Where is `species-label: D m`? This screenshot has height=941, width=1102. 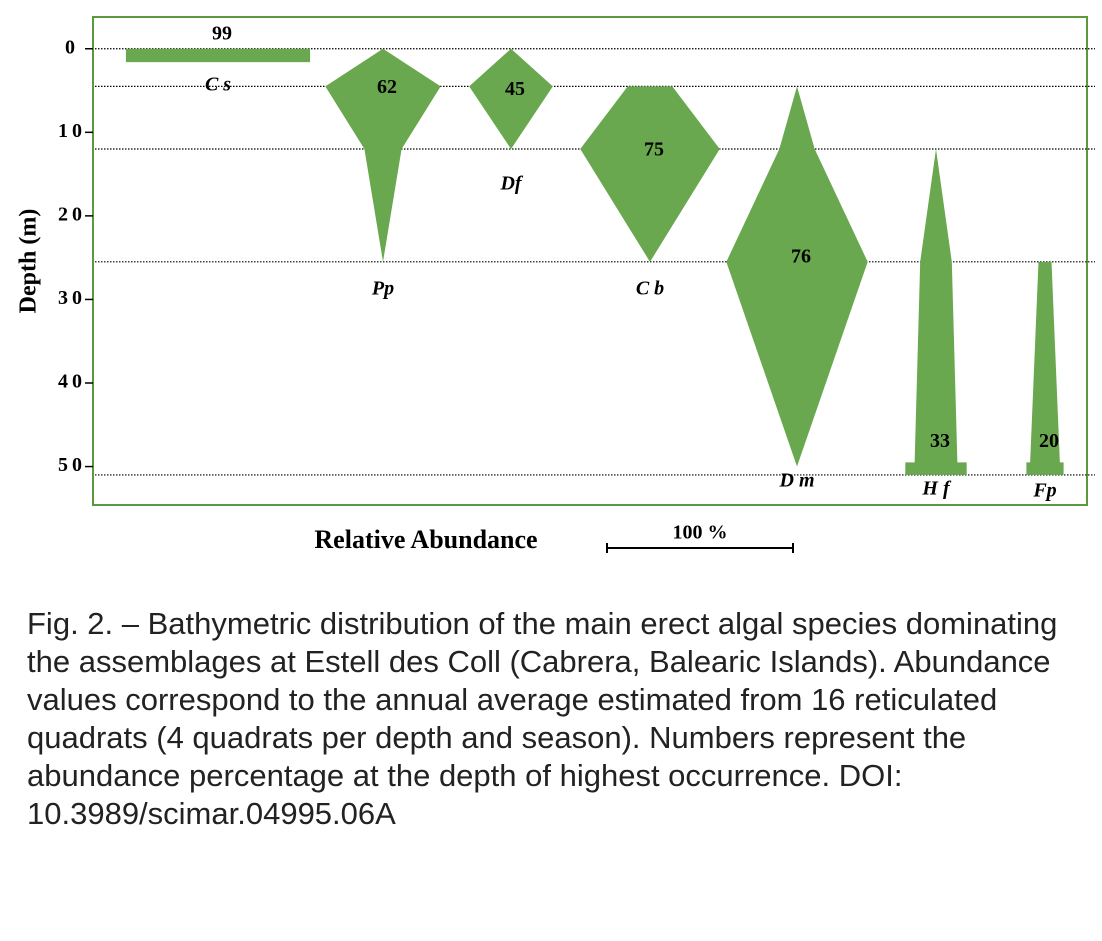
species-label: D m is located at coordinates (797, 481).